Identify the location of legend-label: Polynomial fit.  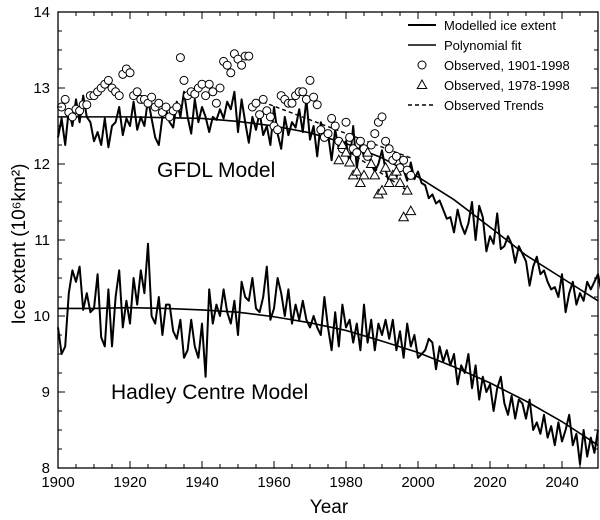
(483, 45).